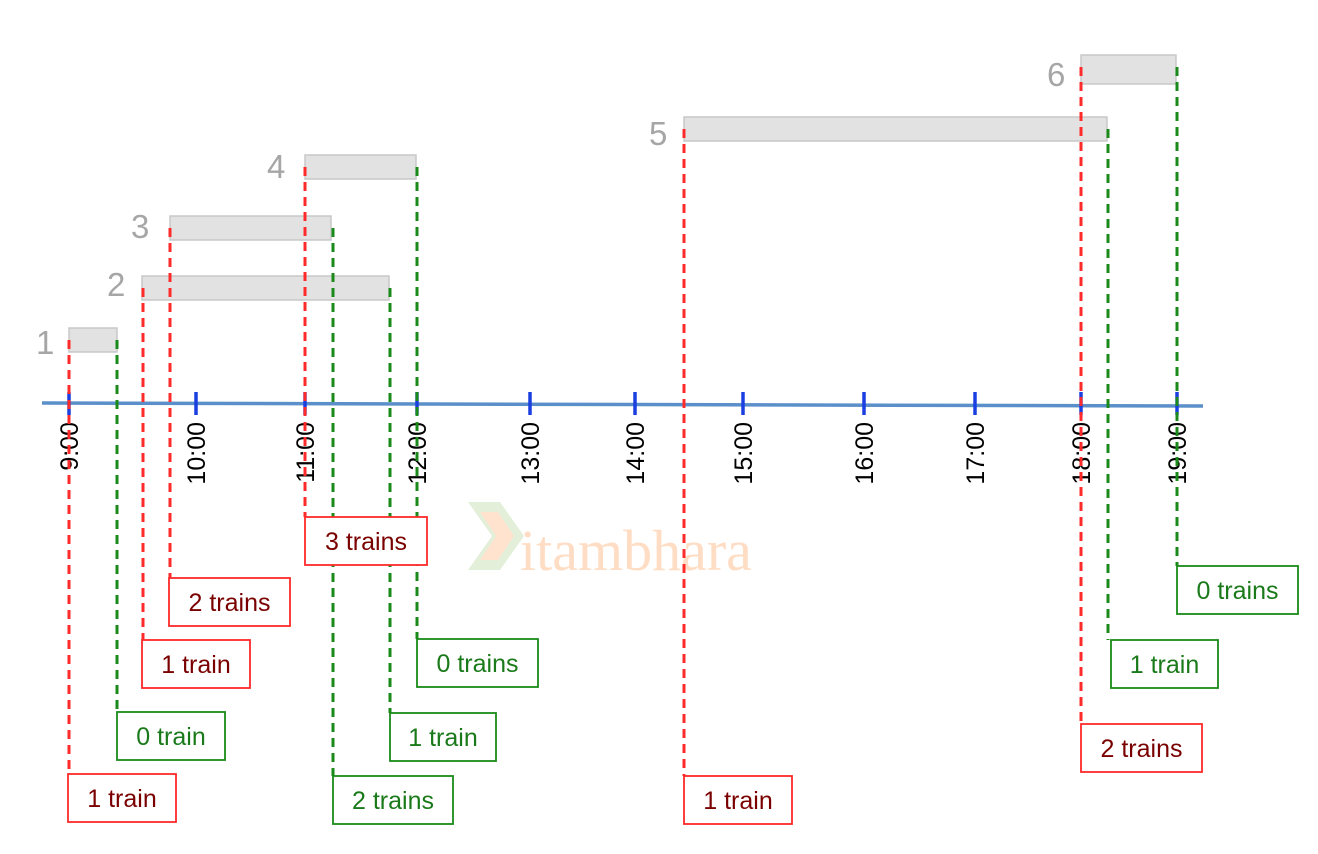 The width and height of the screenshot is (1318, 854). Describe the element at coordinates (976, 453) in the screenshot. I see `axis-tick-label: 17:00` at that location.